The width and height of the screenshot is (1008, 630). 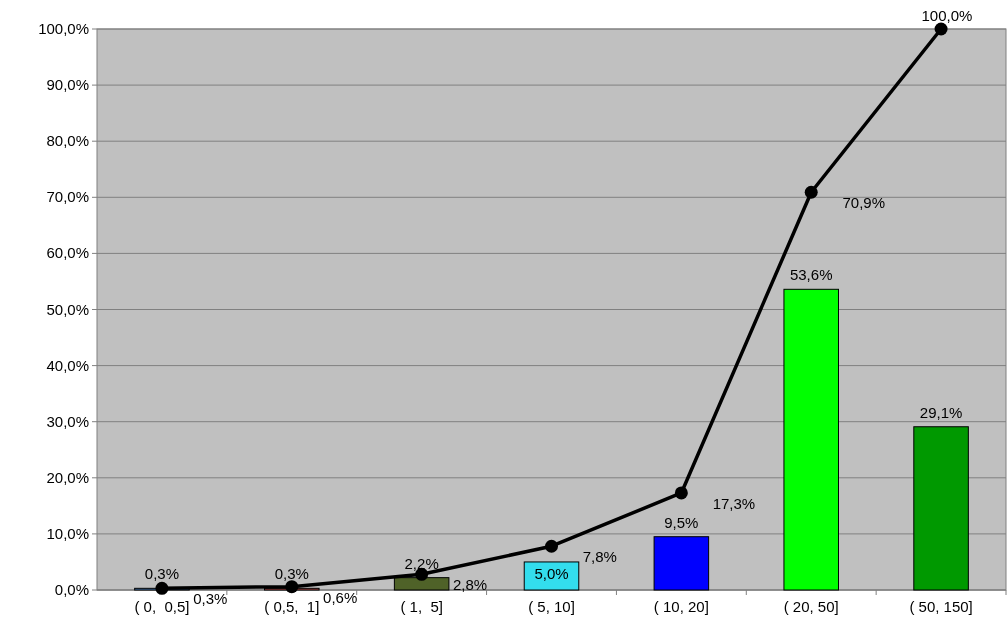 What do you see at coordinates (421, 563) in the screenshot?
I see `data-label: 2,2%` at bounding box center [421, 563].